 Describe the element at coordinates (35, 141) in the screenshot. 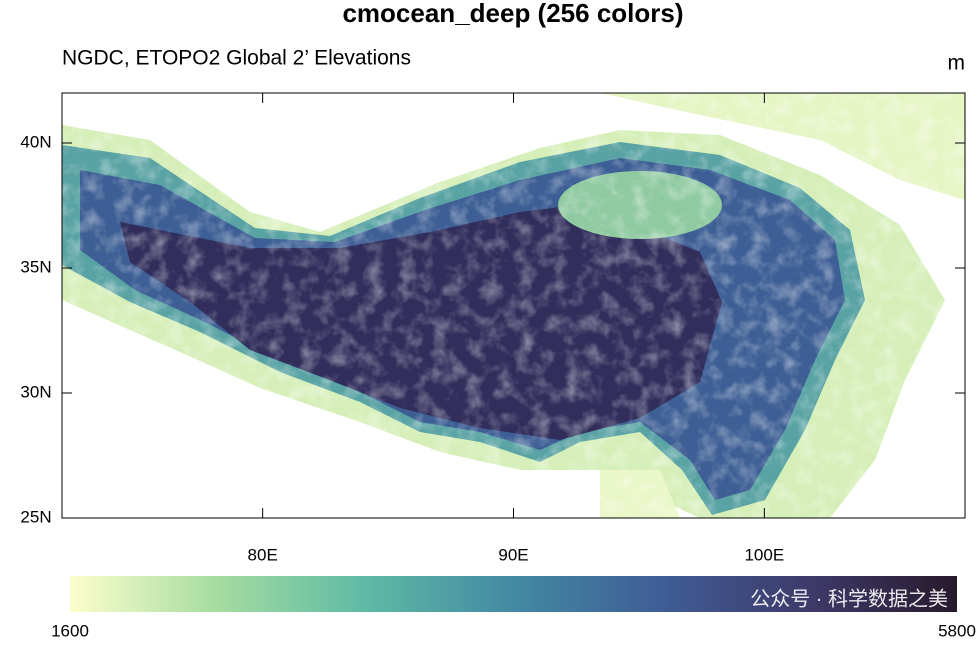

I see `y-tick-label: 40N` at that location.